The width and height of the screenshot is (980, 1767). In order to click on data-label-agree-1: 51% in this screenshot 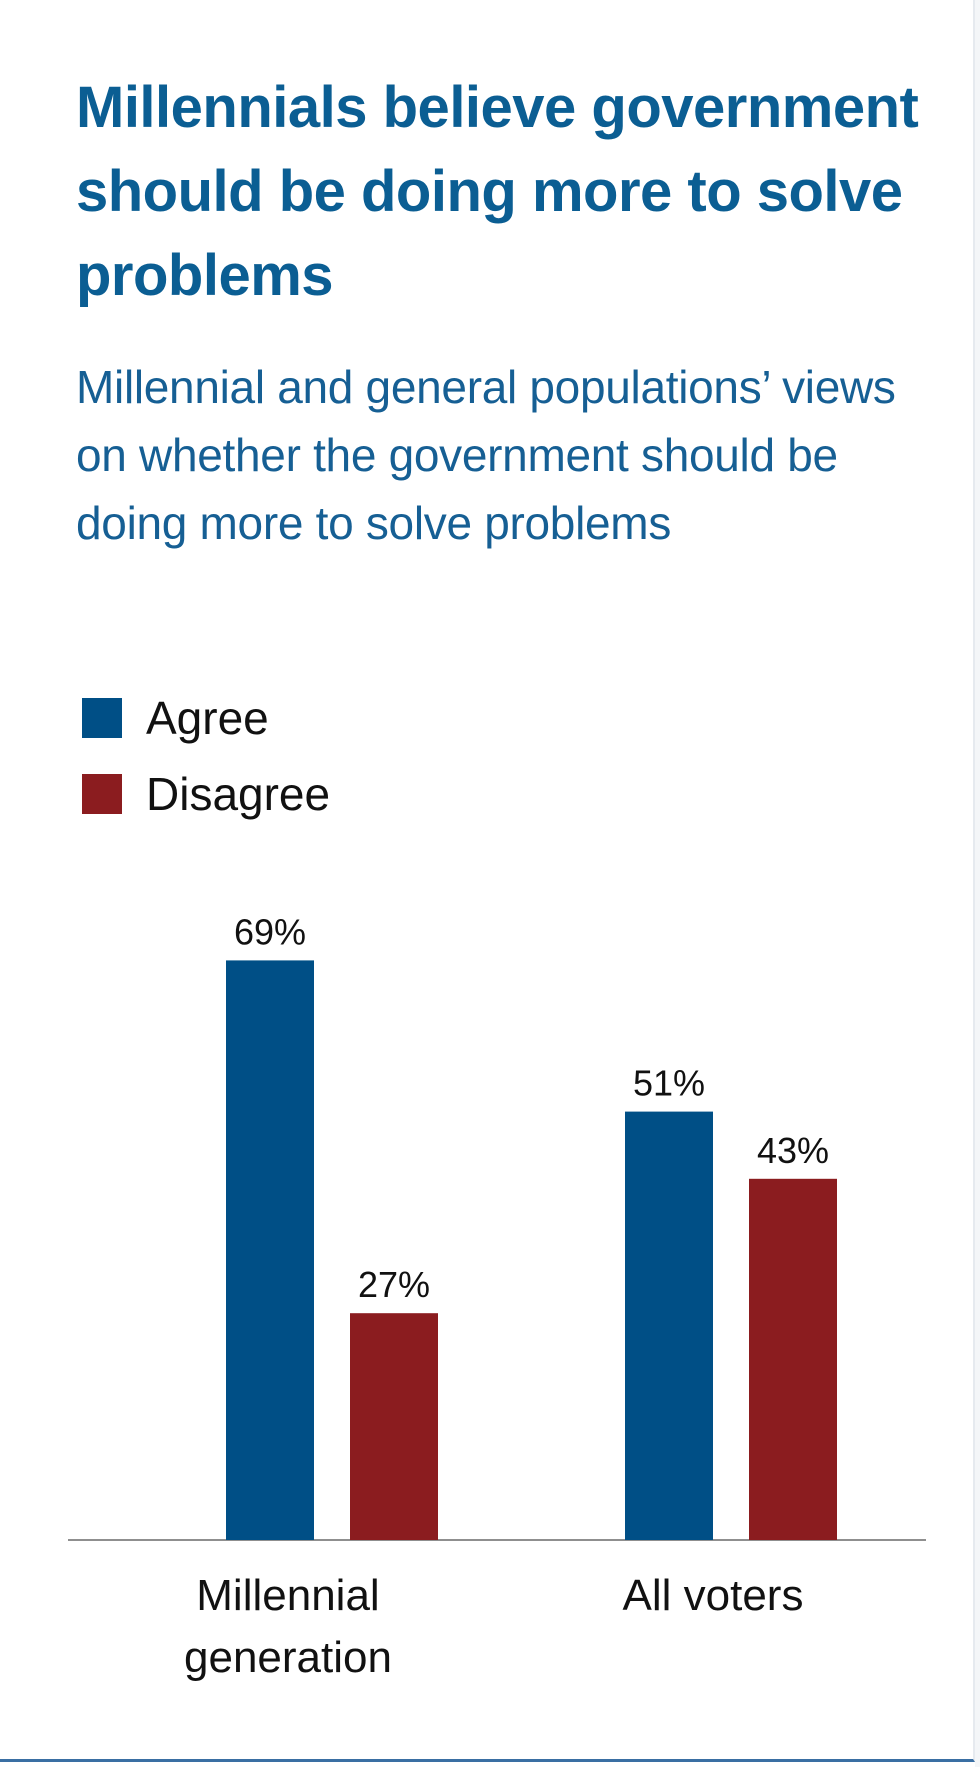, I will do `click(669, 1083)`.